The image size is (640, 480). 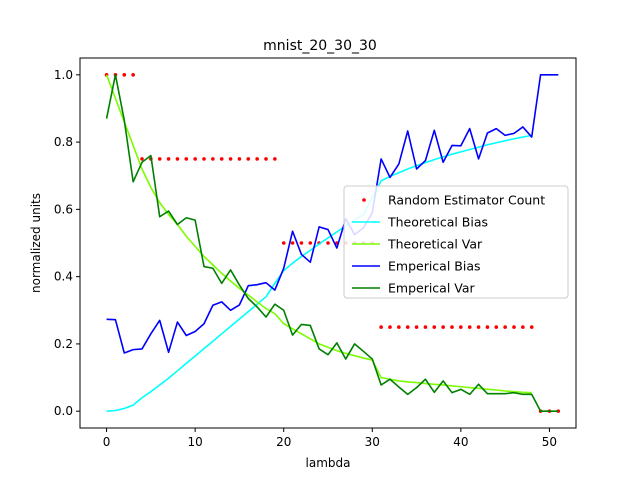 I want to click on chart-title: mnist_20_30_30, so click(x=320, y=46).